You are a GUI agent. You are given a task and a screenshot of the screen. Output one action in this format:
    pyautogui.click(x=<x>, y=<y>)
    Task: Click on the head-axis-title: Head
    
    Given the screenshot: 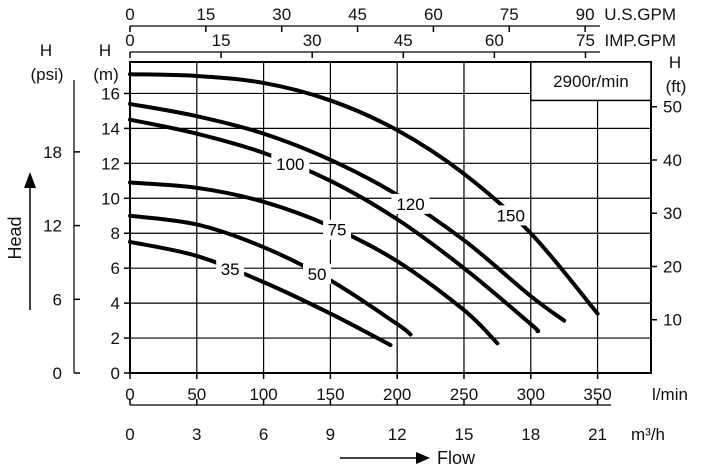 What is the action you would take?
    pyautogui.click(x=15, y=237)
    